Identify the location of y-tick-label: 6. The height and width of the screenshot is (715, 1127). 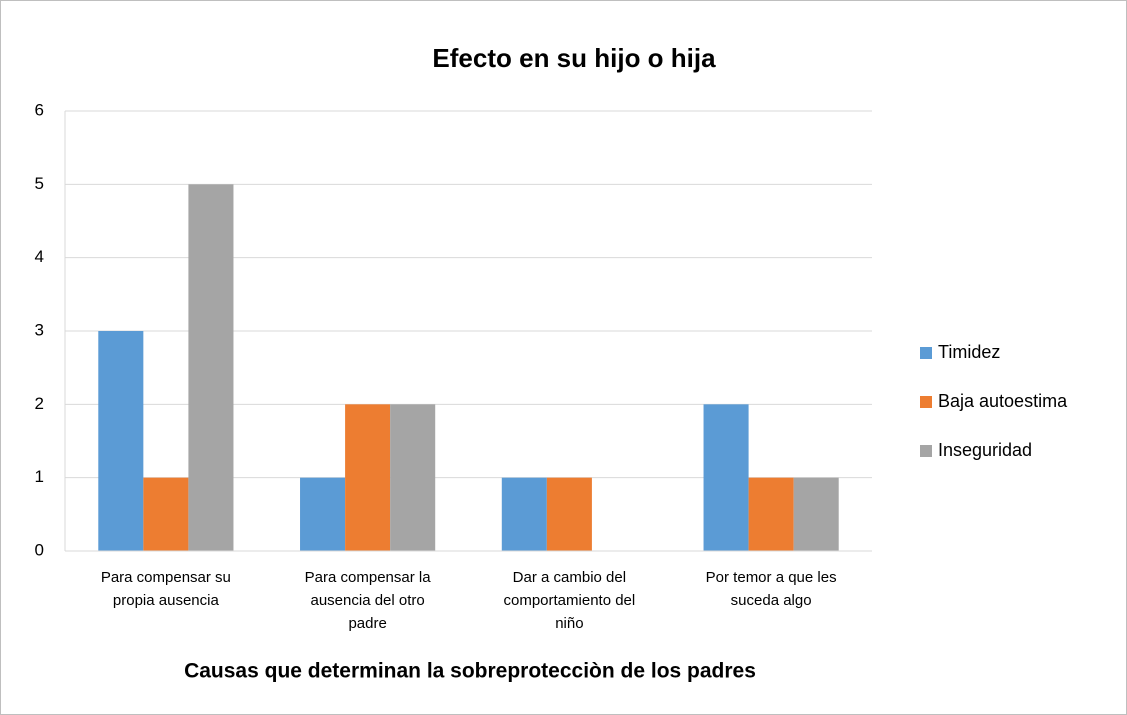
(39, 109).